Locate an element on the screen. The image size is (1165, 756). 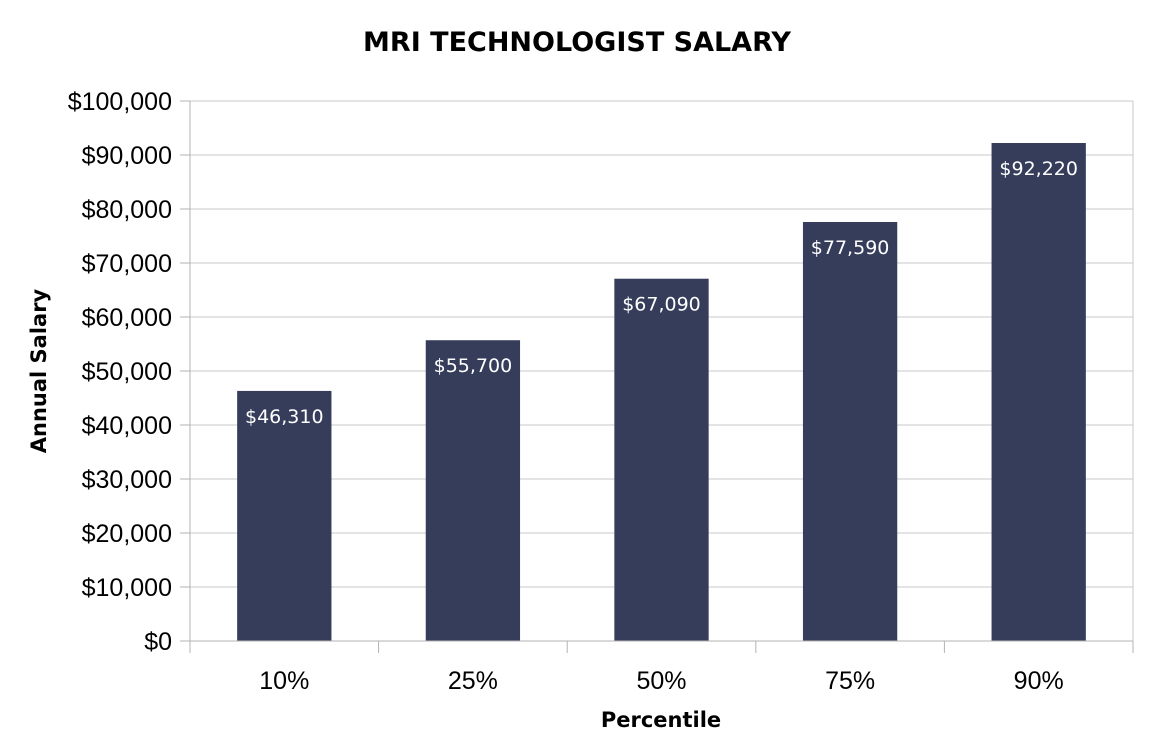
bar-75pct is located at coordinates (850, 431).